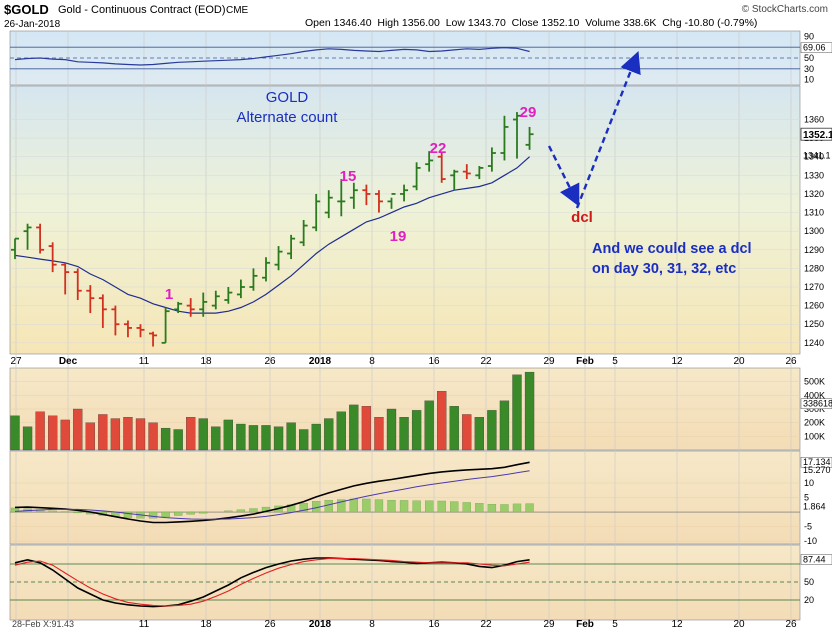 Image resolution: width=832 pixels, height=628 pixels. What do you see at coordinates (320, 623) in the screenshot?
I see `bottom-date-label: 2018` at bounding box center [320, 623].